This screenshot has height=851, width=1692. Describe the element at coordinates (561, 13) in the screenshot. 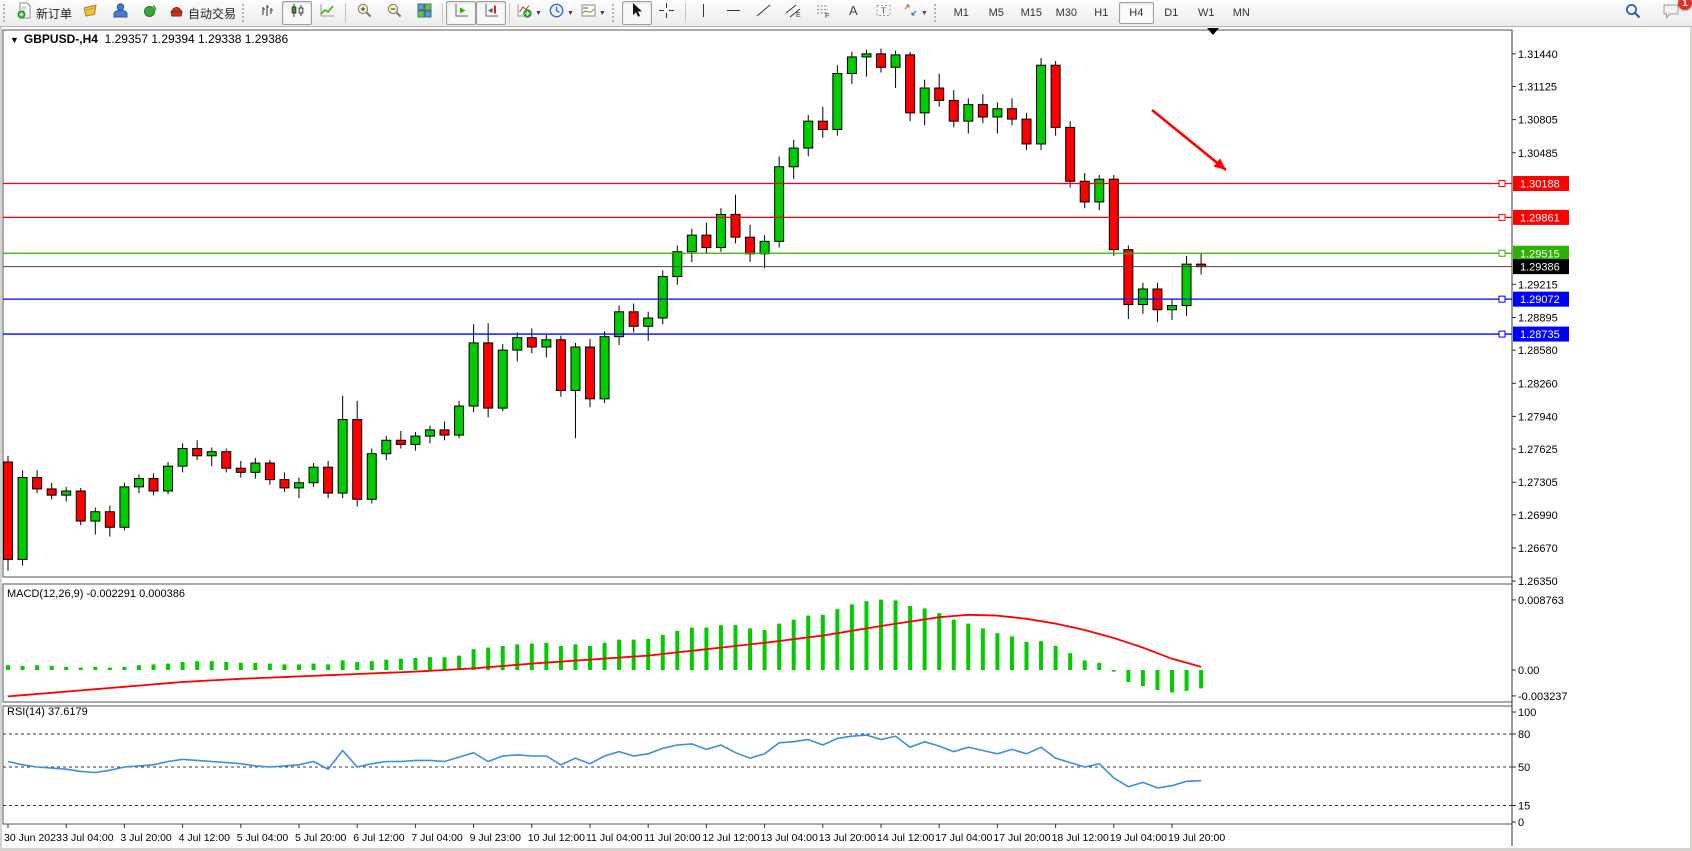

I see `periods-button: ▼` at that location.